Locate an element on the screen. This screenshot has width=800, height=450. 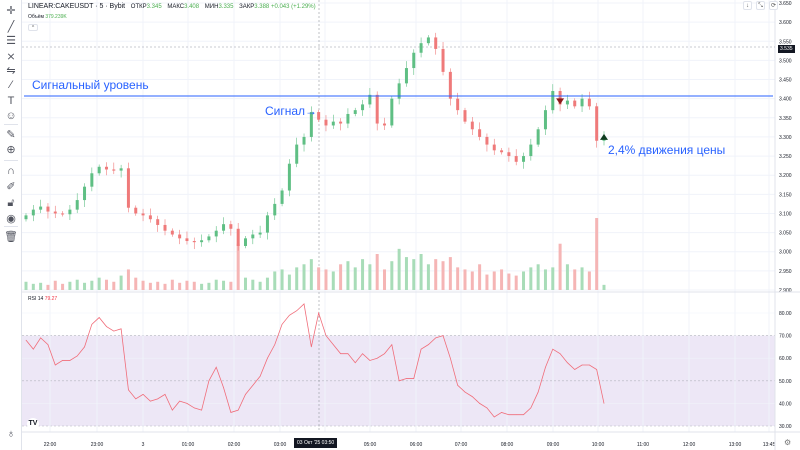
trash-icon: 🗑︎ is located at coordinates (11, 237).